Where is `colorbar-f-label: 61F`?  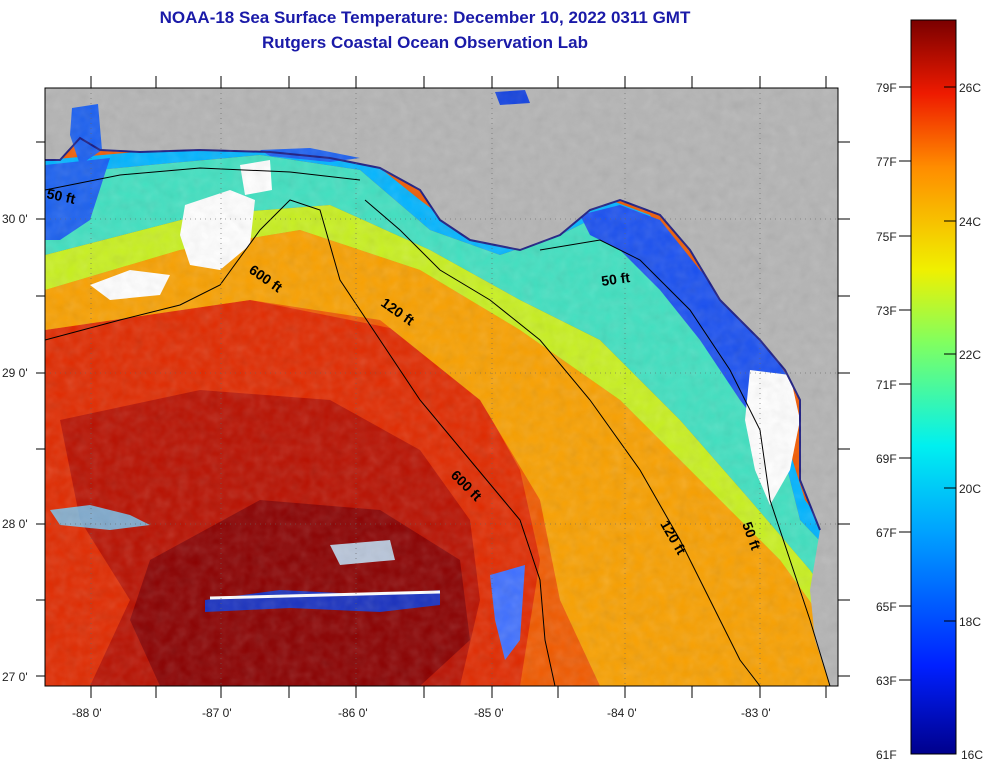
colorbar-f-label: 61F is located at coordinates (886, 755).